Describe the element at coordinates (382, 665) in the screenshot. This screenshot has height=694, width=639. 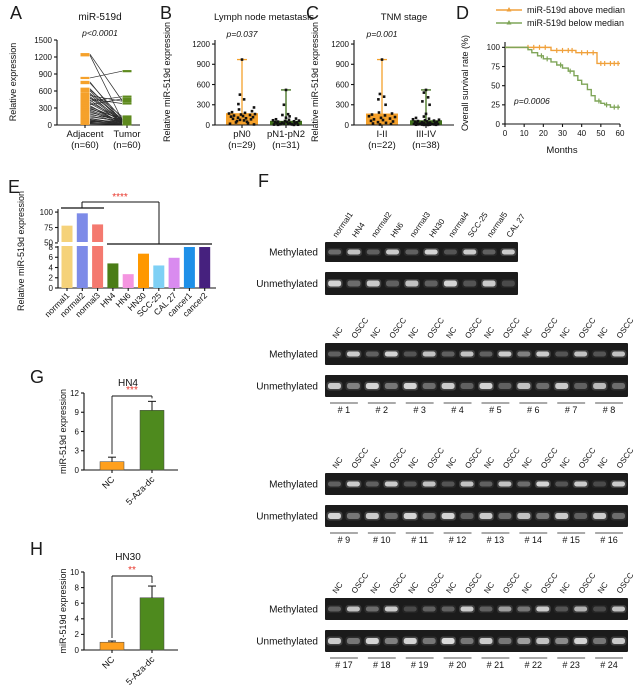
I see `gel-pair-label: # 18` at that location.